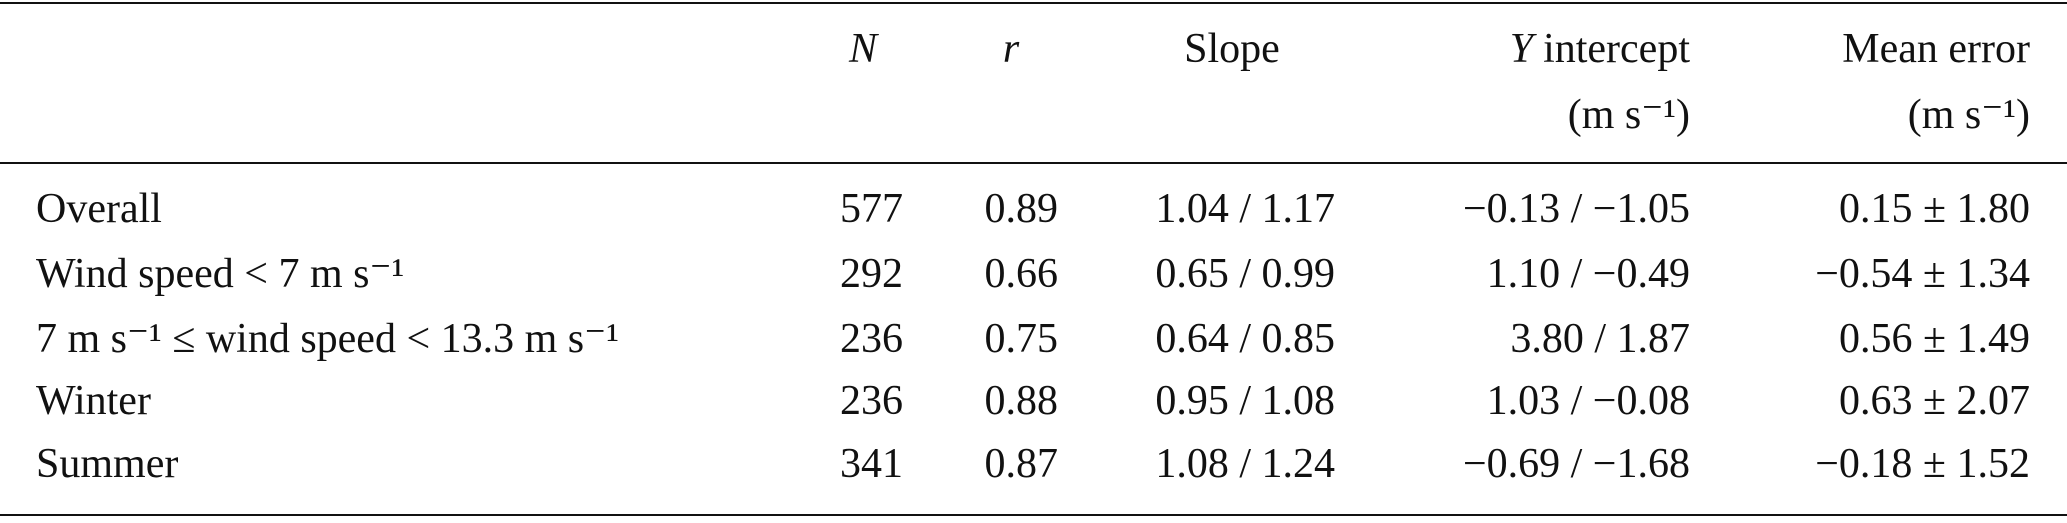 This screenshot has height=523, width=2067. What do you see at coordinates (1934, 401) in the screenshot?
I see `cell-mean-error: 0.63 ± 2.07` at bounding box center [1934, 401].